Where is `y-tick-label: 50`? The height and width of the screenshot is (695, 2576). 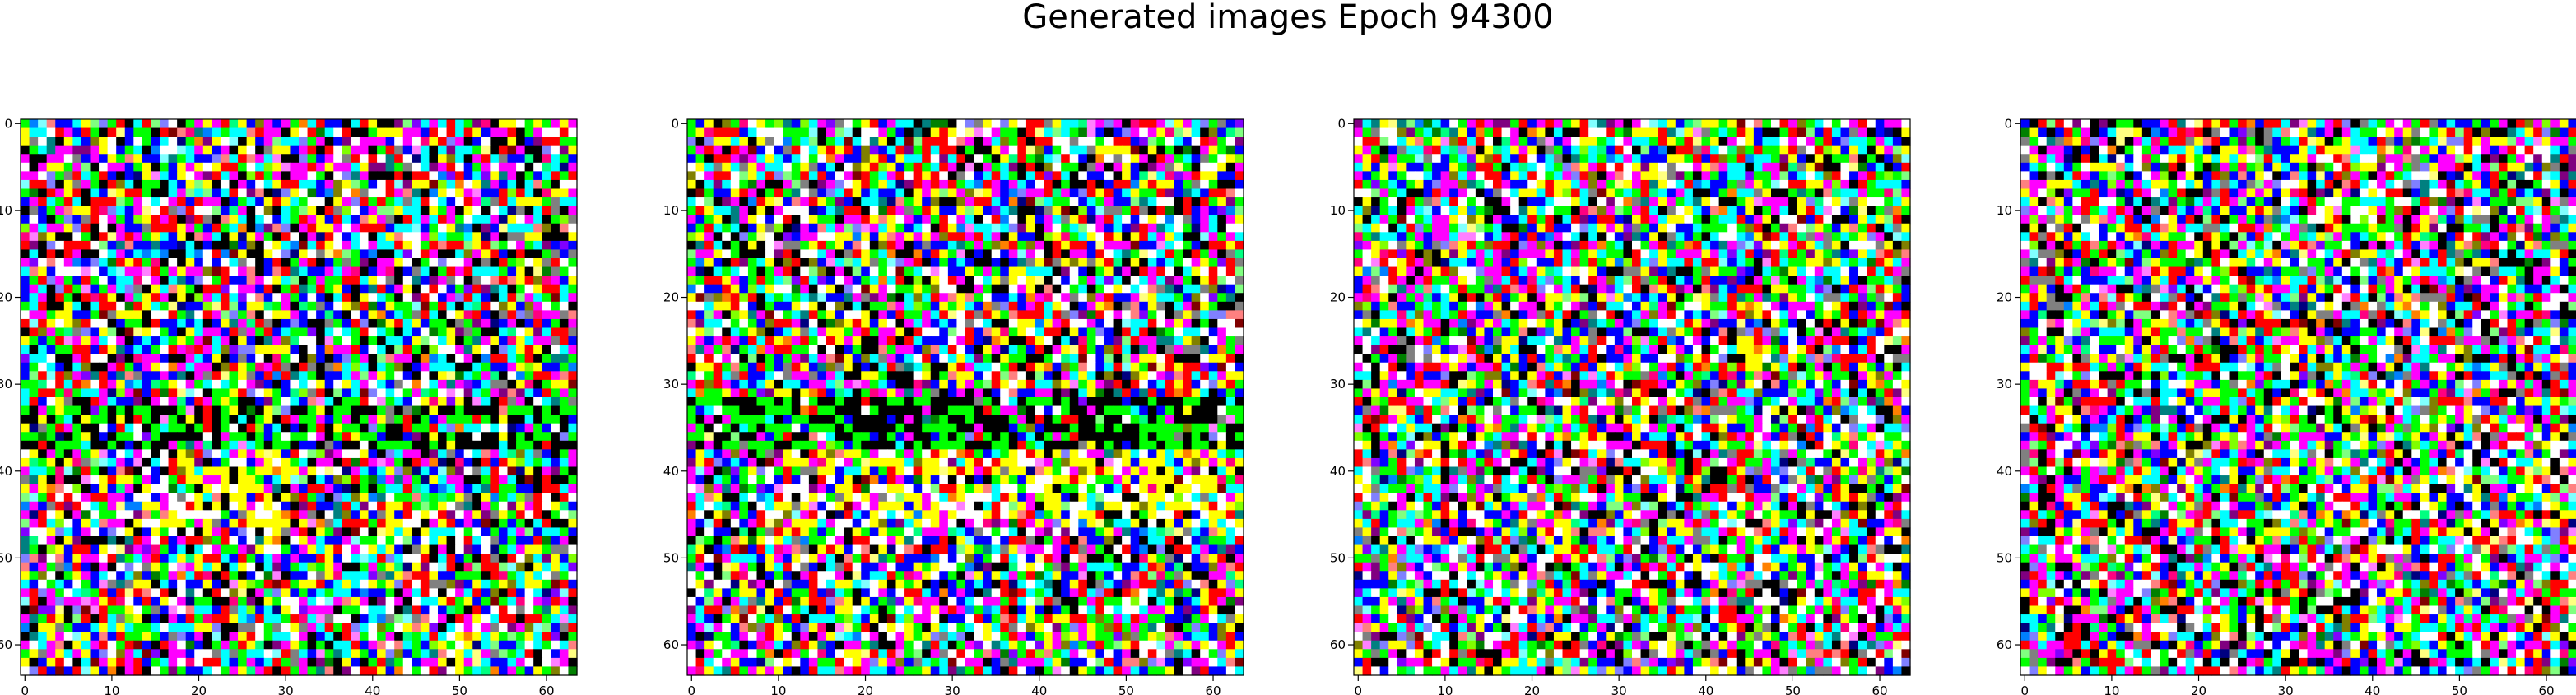
y-tick-label: 50 is located at coordinates (6, 557).